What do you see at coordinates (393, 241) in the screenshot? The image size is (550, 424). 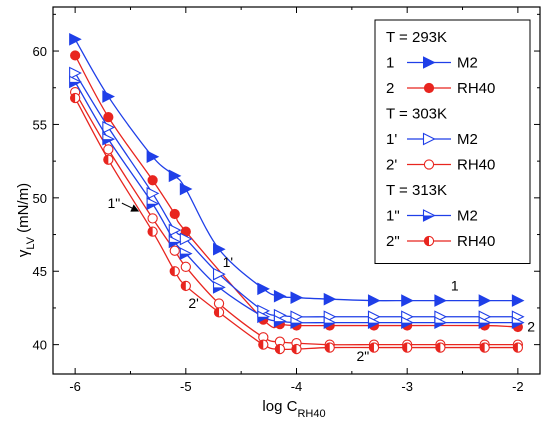 I see `legend-number: 2"` at bounding box center [393, 241].